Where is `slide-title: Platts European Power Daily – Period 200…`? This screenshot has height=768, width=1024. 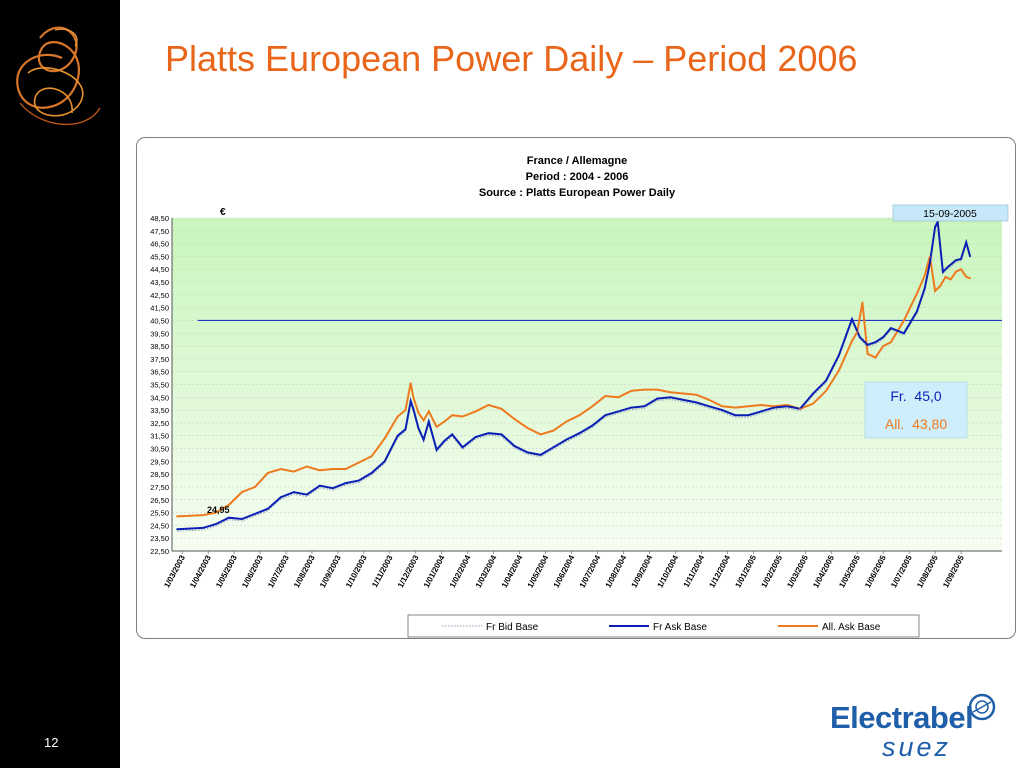 slide-title: Platts European Power Daily – Period 200… is located at coordinates (511, 58).